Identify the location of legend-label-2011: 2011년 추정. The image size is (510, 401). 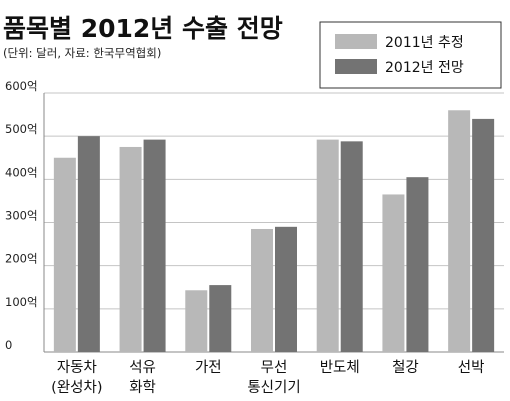
(424, 43).